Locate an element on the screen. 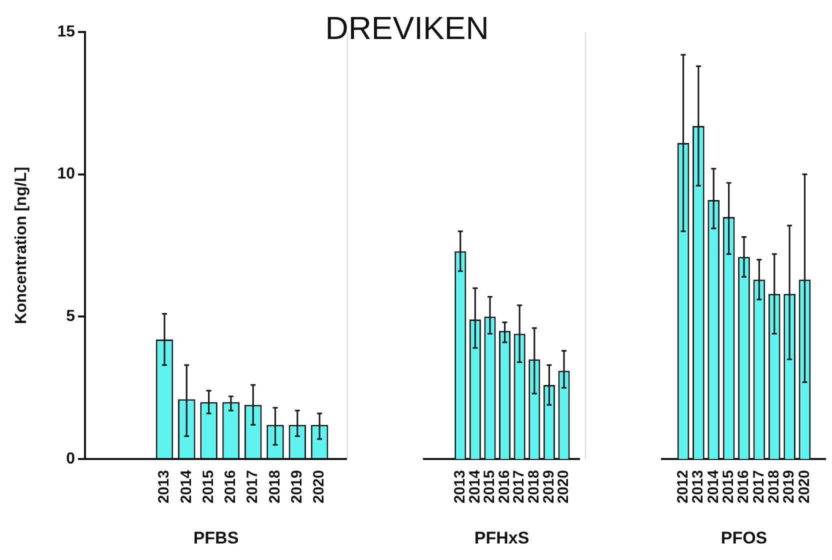 The width and height of the screenshot is (832, 560). y-axis-title: Koncentration [ng/L] is located at coordinates (21, 245).